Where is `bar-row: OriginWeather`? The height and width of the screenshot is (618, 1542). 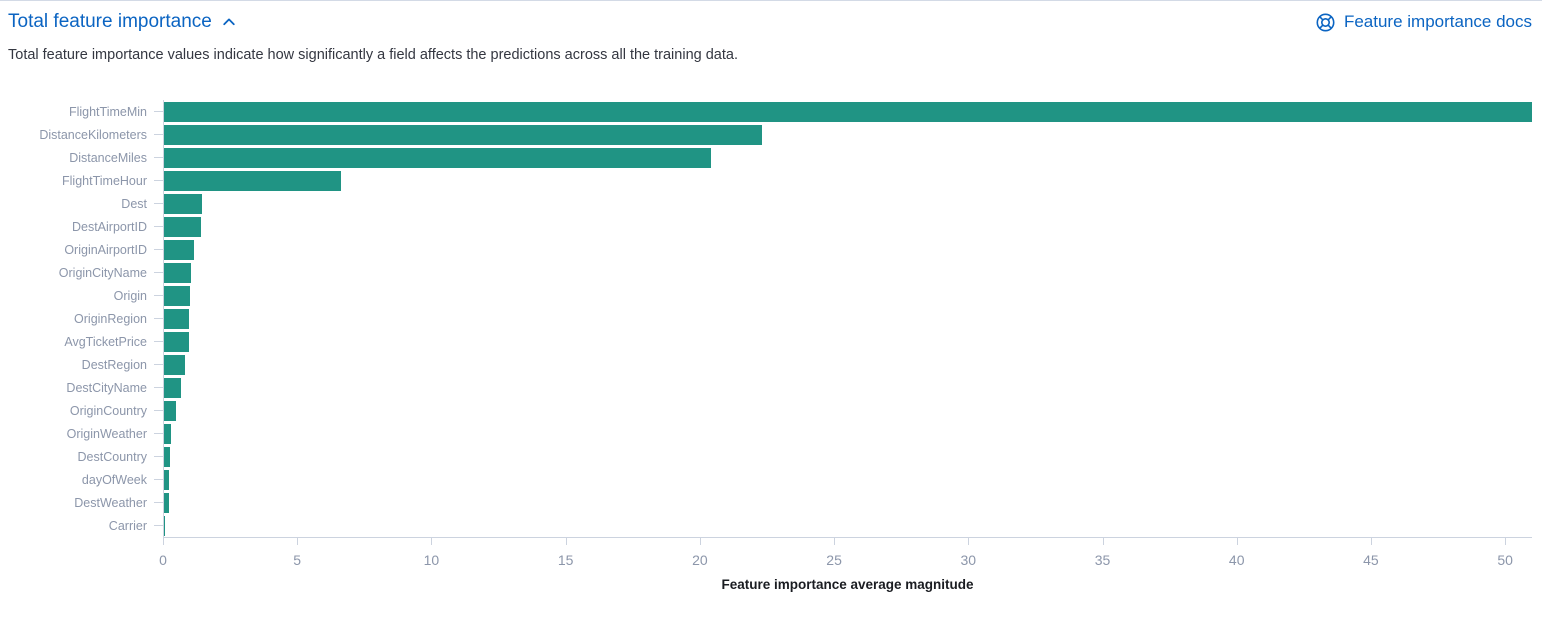 bar-row: OriginWeather is located at coordinates (770, 433).